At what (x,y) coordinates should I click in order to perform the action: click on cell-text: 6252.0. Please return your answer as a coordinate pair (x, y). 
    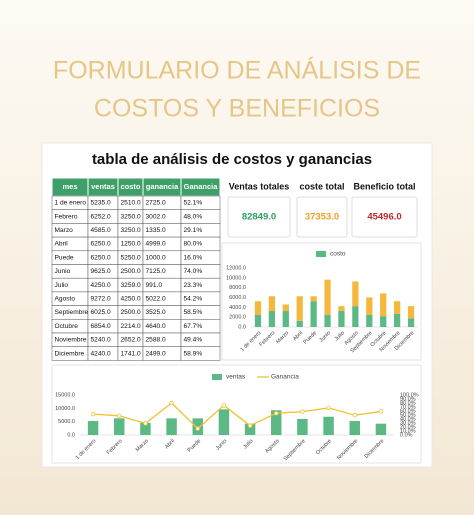
    Looking at the image, I should click on (101, 216).